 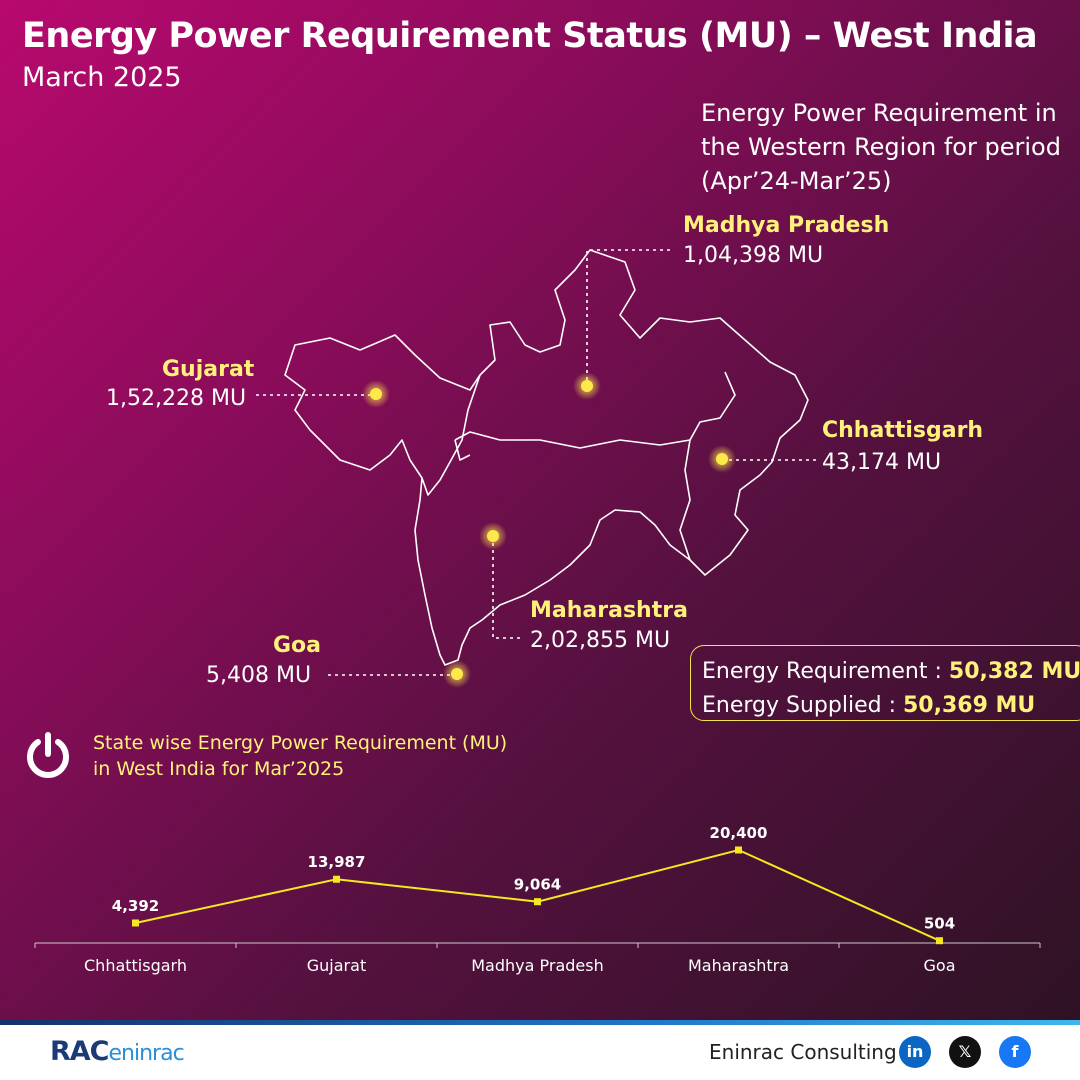 What do you see at coordinates (300, 743) in the screenshot?
I see `chart-caption-line1: State wise Energy Power Requirement (MU)` at bounding box center [300, 743].